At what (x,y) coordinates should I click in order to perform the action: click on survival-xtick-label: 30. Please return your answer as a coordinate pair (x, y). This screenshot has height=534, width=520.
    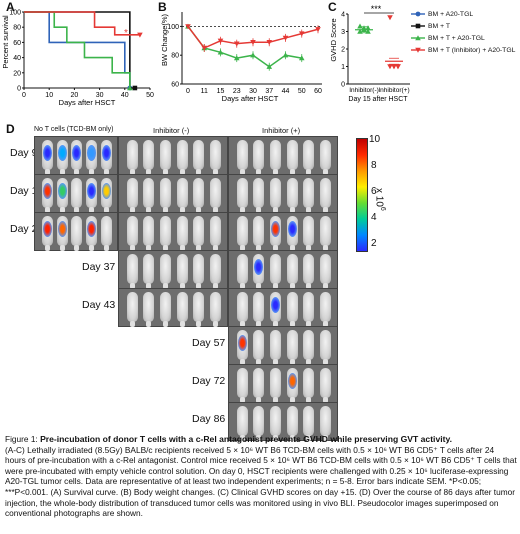
    Looking at the image, I should click on (100, 95).